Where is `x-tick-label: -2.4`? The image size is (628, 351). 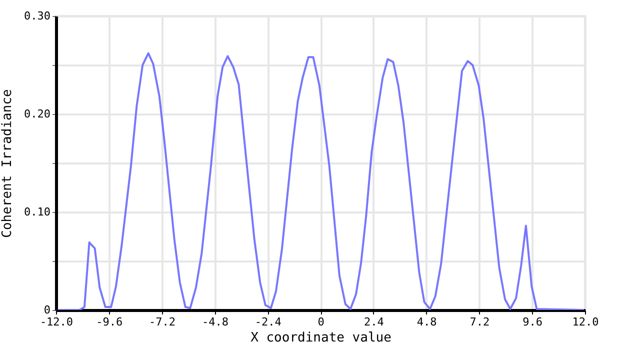 x-tick-label: -2.4 is located at coordinates (268, 322).